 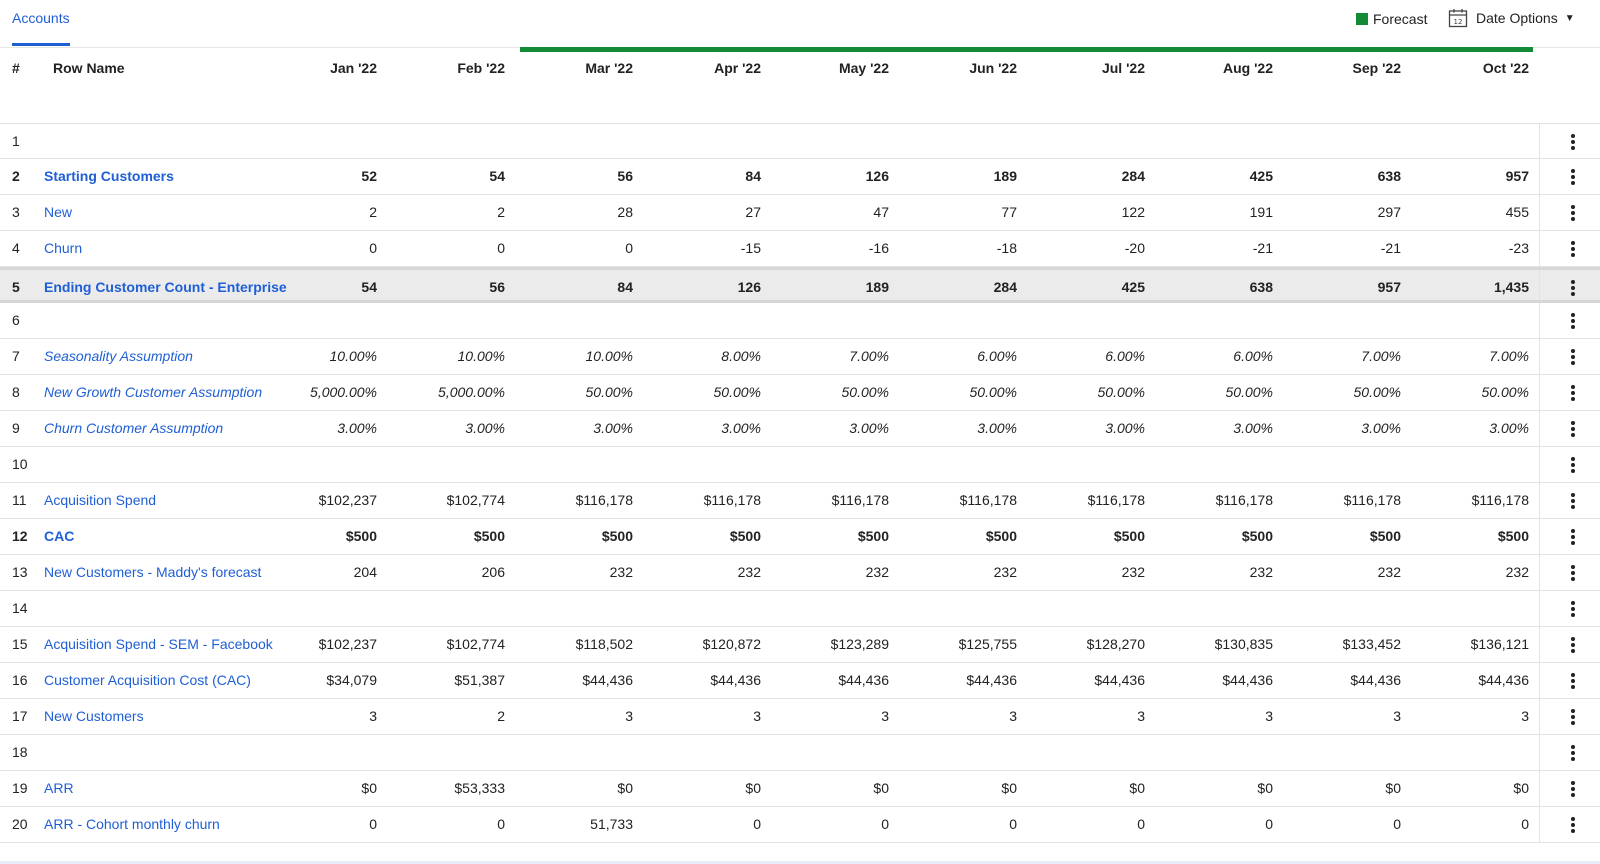 What do you see at coordinates (369, 287) in the screenshot?
I see `table-cell: 54` at bounding box center [369, 287].